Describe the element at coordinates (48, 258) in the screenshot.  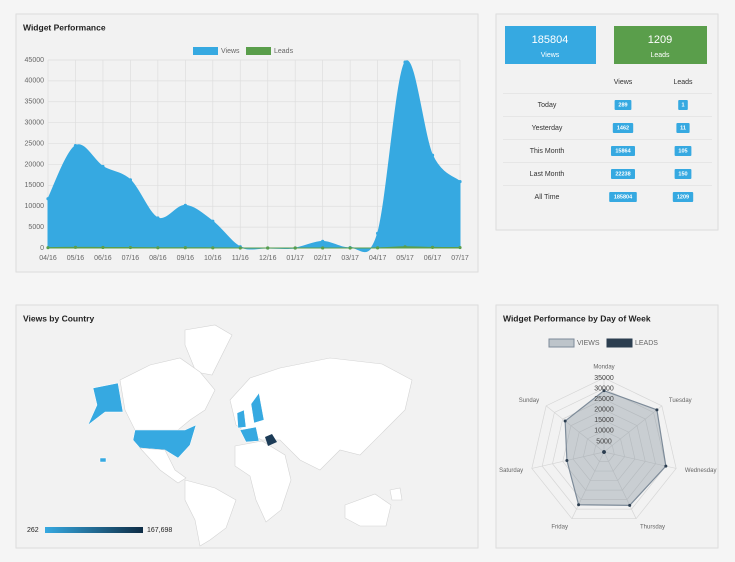
I see `x-tick-label: 04/16` at that location.